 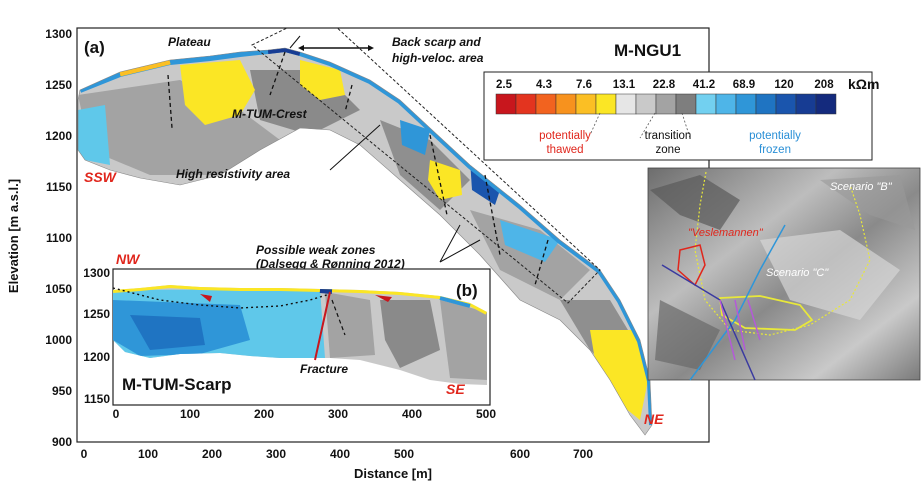 I want to click on y-tick: 950, so click(x=62, y=391).